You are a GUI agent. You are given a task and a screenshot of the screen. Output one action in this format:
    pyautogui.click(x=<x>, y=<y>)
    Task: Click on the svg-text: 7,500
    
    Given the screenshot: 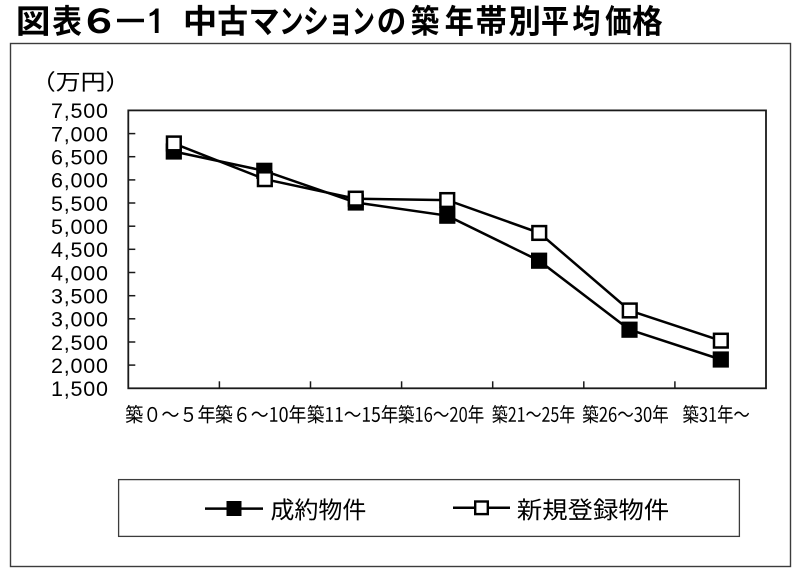 What is the action you would take?
    pyautogui.click(x=79, y=111)
    